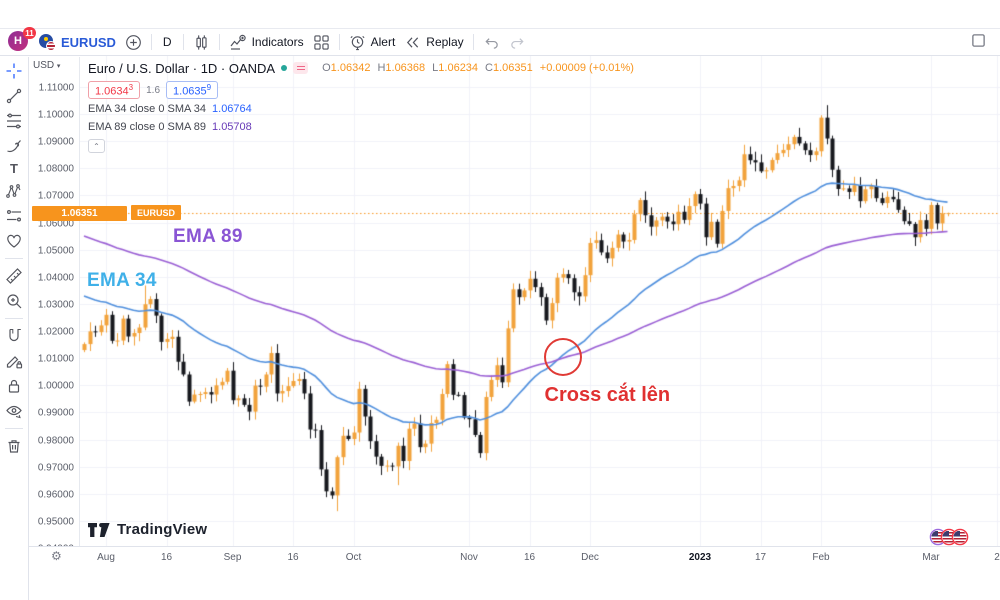 The height and width of the screenshot is (600, 1000). I want to click on replay-label: Replay, so click(445, 42).